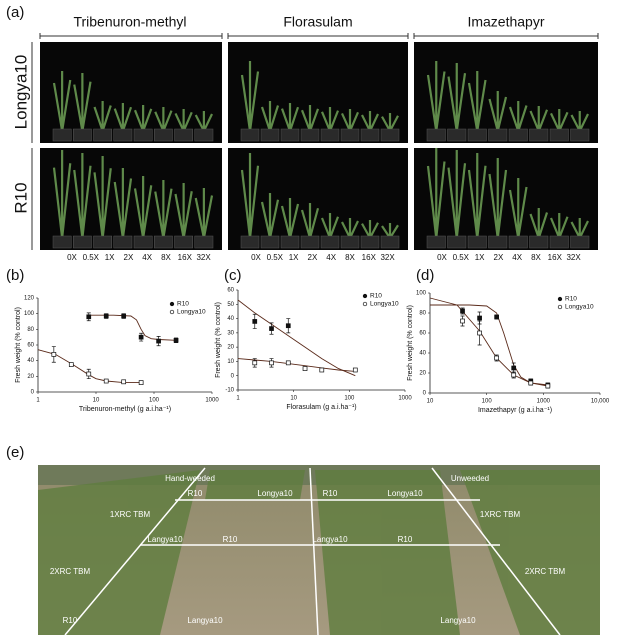 This screenshot has width=628, height=640. What do you see at coordinates (130, 514) in the screenshot?
I see `field-label: 1XRC TBM` at bounding box center [130, 514].